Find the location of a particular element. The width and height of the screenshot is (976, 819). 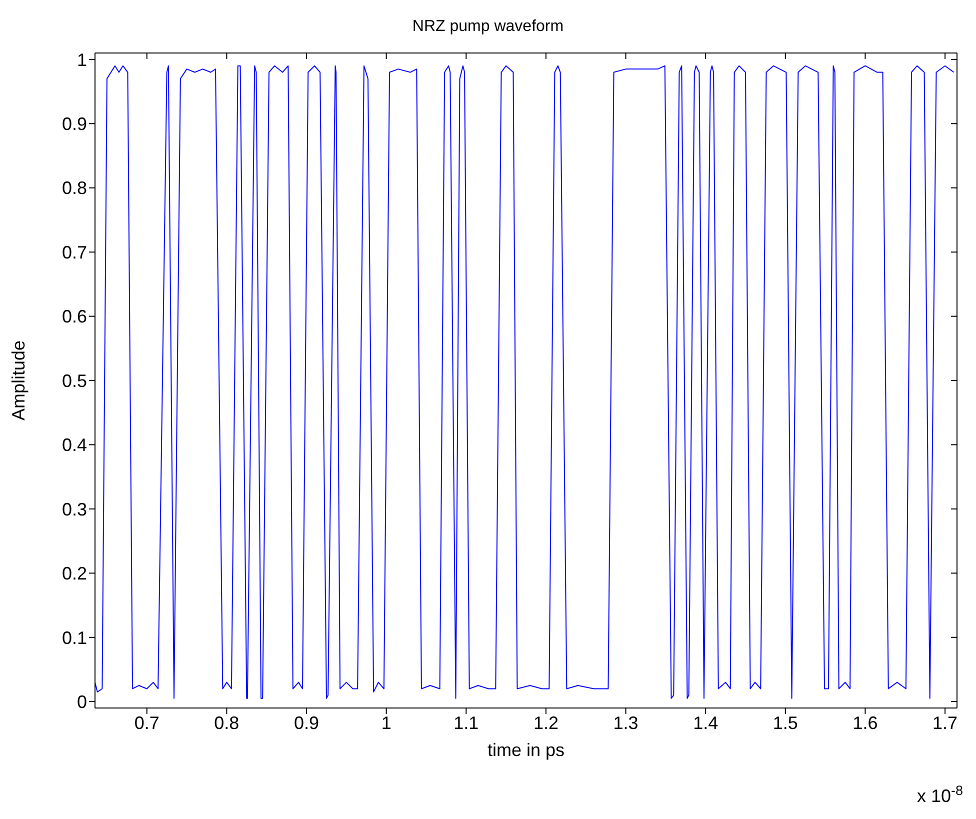

x-axis-title: time in ps is located at coordinates (526, 750).